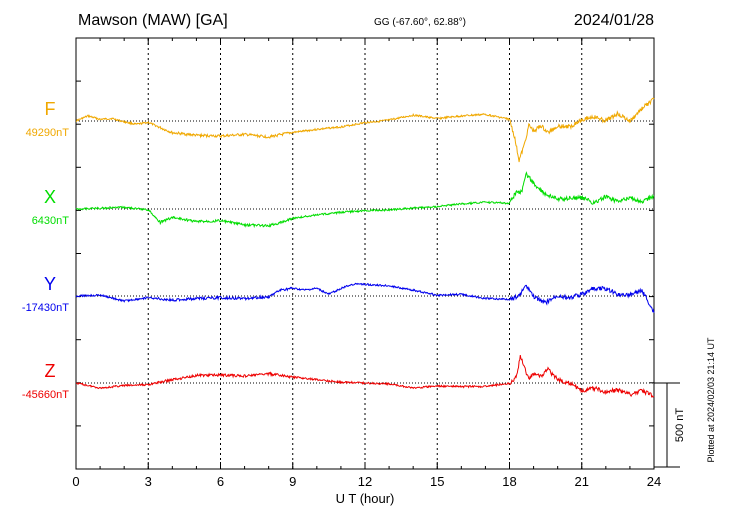 The image size is (730, 520). Describe the element at coordinates (50, 197) in the screenshot. I see `series-label-x: X` at that location.